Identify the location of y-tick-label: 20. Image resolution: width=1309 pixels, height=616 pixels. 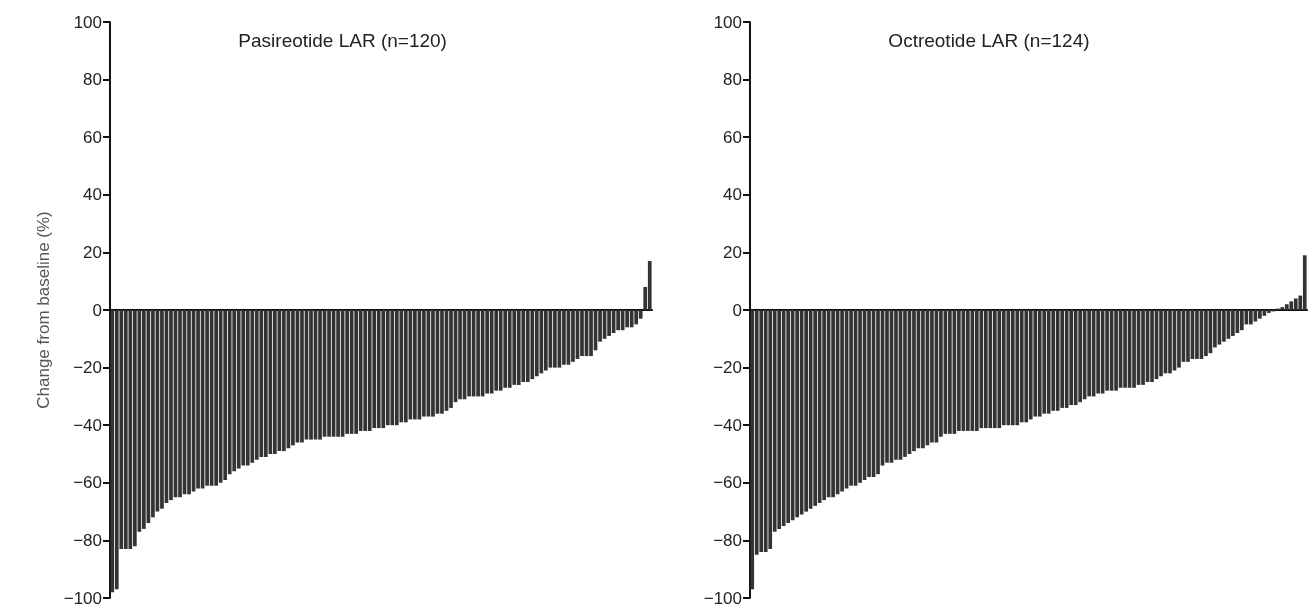
(732, 252).